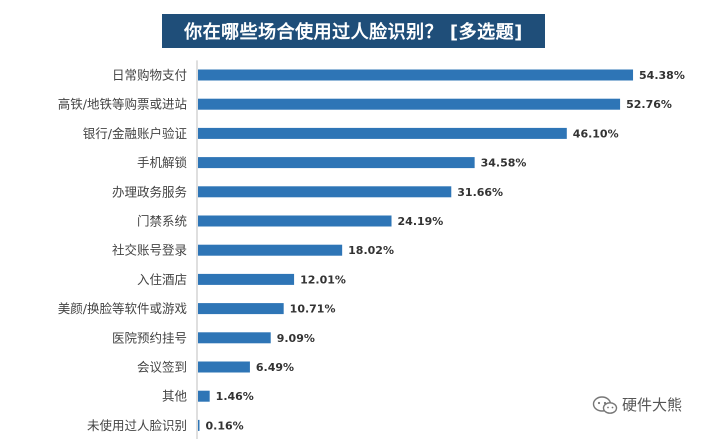  I want to click on category-label: 未使用过人脸识别, so click(137, 425).